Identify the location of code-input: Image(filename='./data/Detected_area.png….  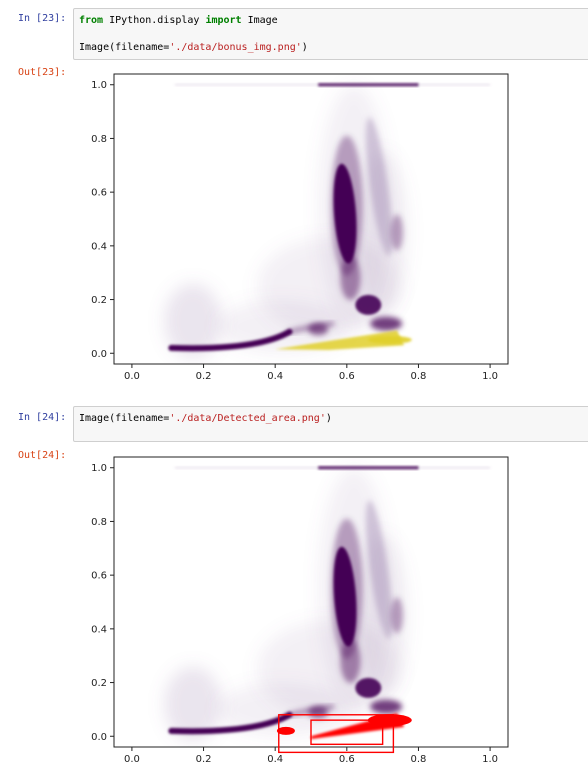
(330, 424).